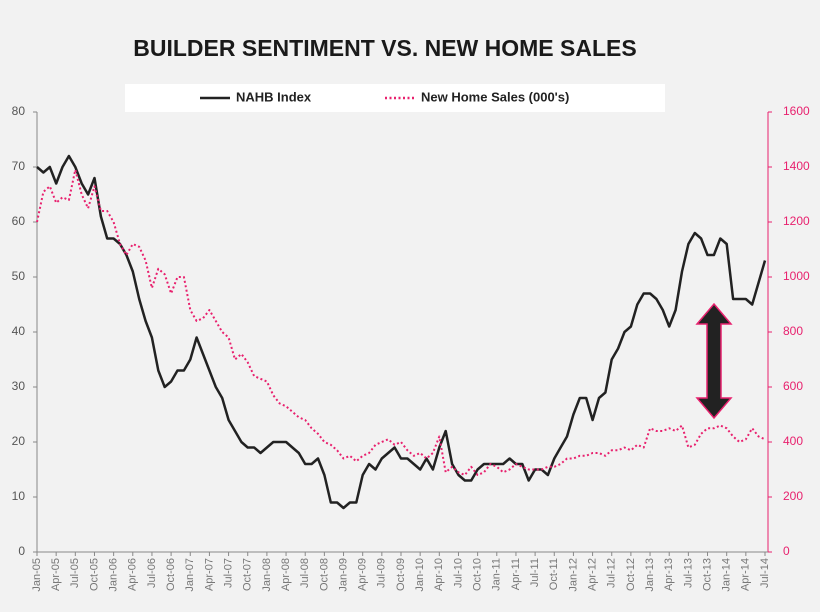  I want to click on x-tick-label: Apr-09, so click(363, 574).